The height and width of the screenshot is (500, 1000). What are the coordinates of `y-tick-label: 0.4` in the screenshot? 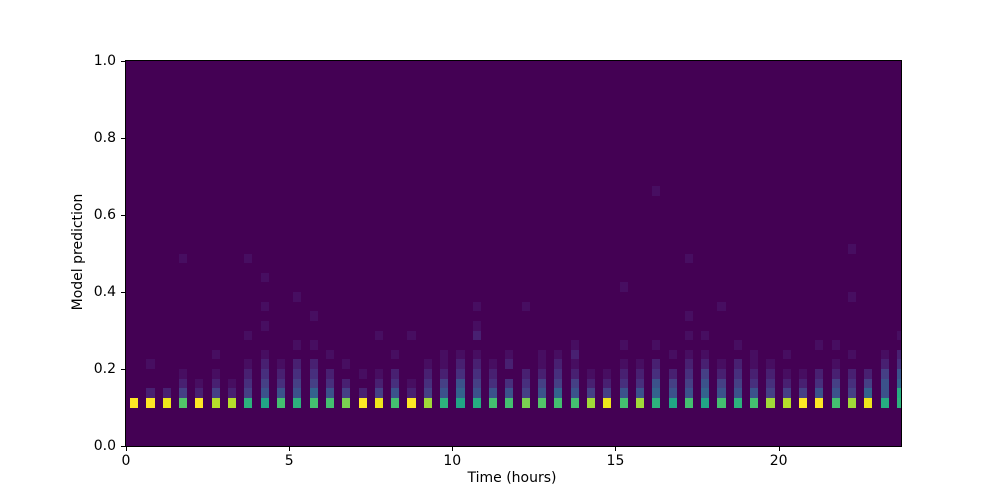 It's located at (104, 292).